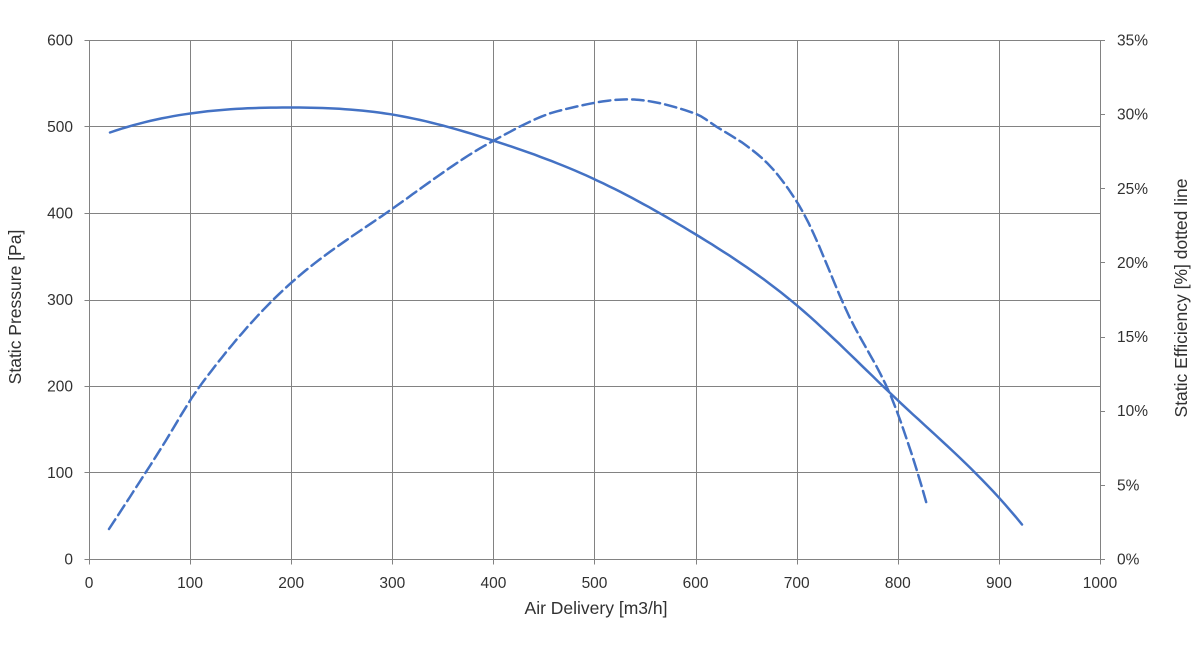 Image resolution: width=1200 pixels, height=645 pixels. What do you see at coordinates (898, 583) in the screenshot?
I see `svg-text: 800` at bounding box center [898, 583].